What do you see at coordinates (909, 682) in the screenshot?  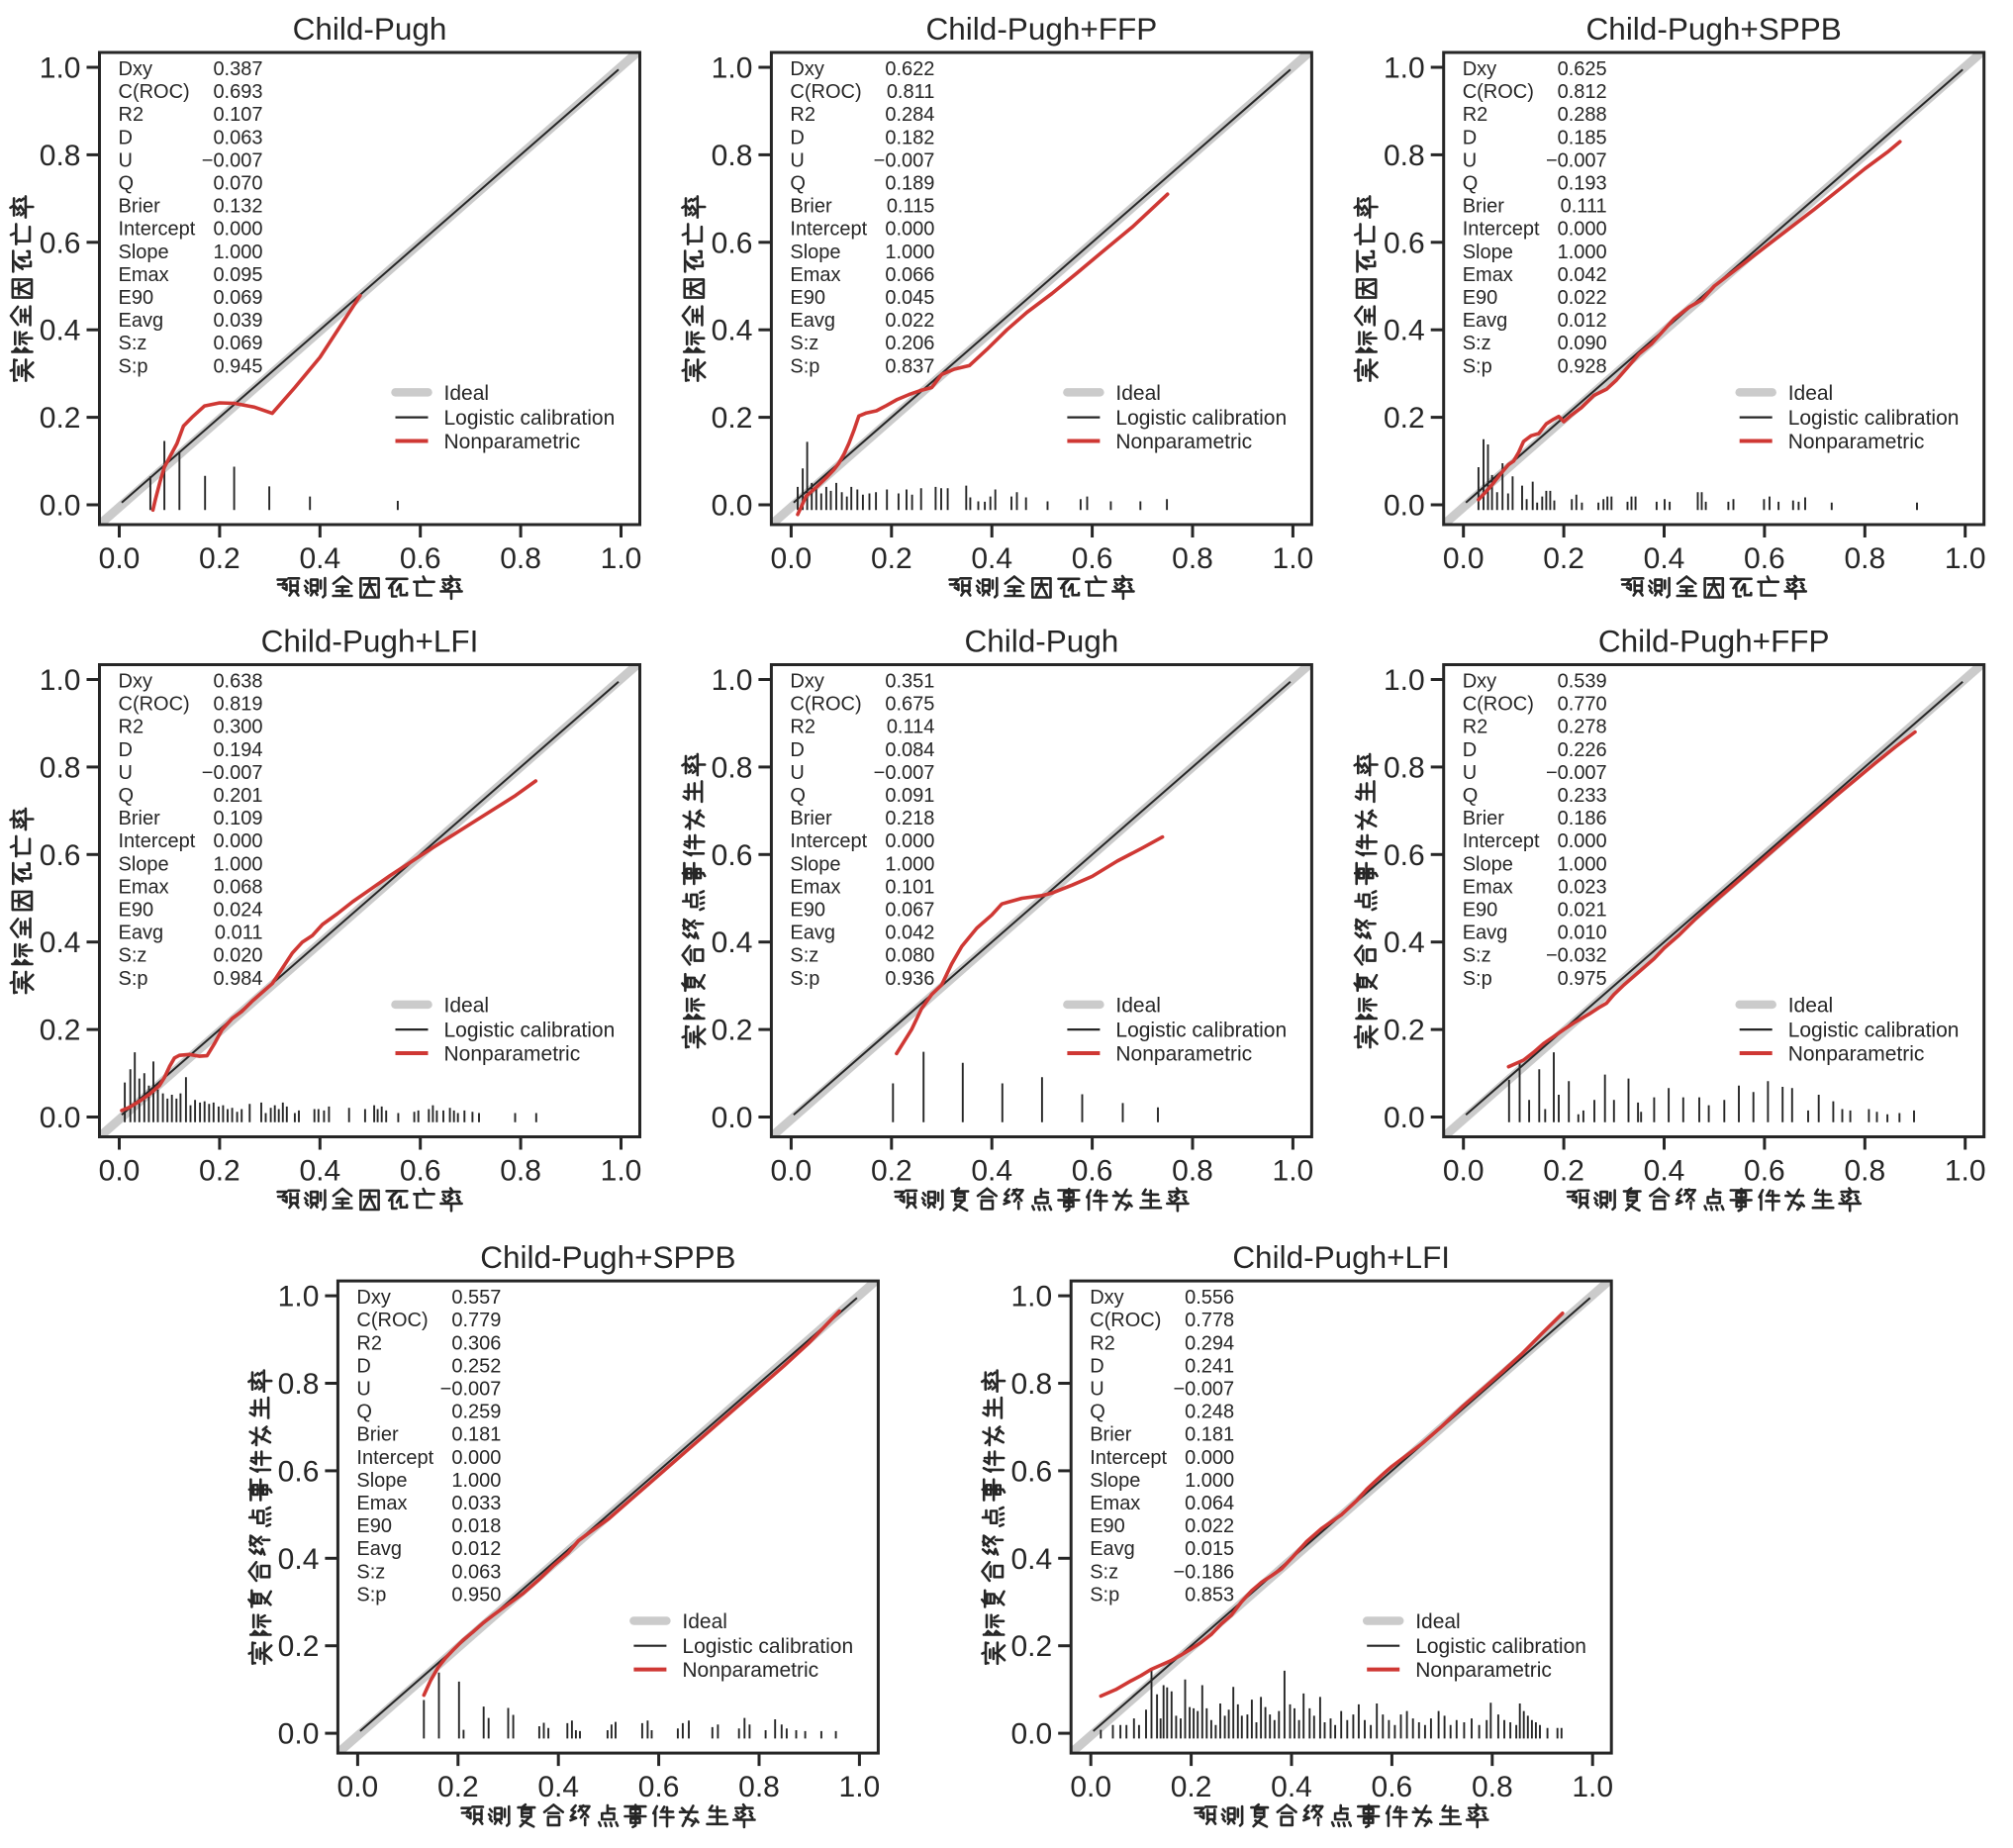 I see `svg-text: 0.351` at bounding box center [909, 682].